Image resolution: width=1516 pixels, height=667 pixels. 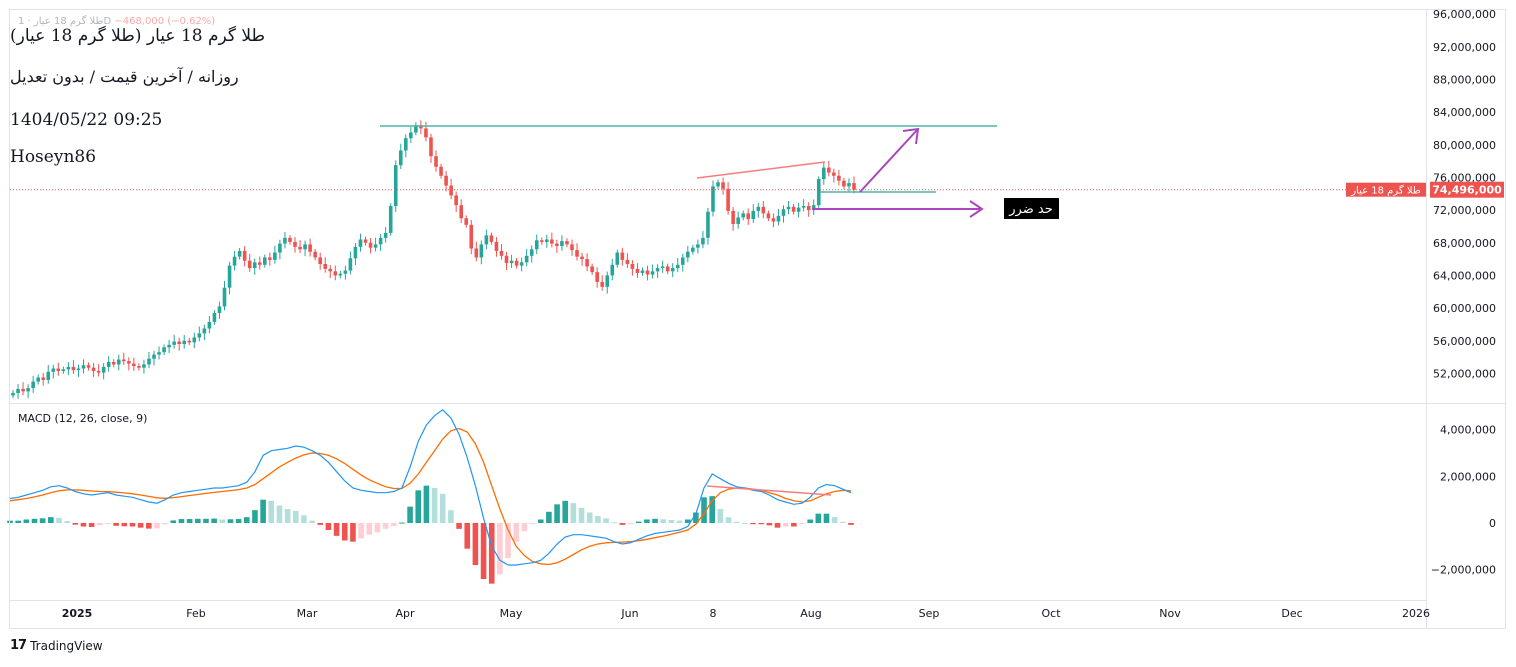 What do you see at coordinates (430, 487) in the screenshot?
I see `macd-line` at bounding box center [430, 487].